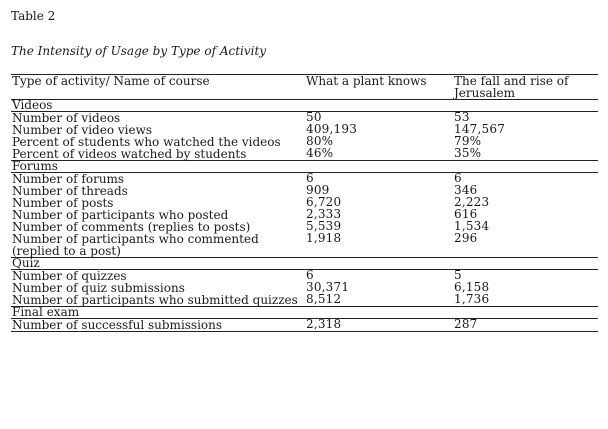 The height and width of the screenshot is (429, 608). I want to click on value-jerusalem-course: 79%, so click(468, 141).